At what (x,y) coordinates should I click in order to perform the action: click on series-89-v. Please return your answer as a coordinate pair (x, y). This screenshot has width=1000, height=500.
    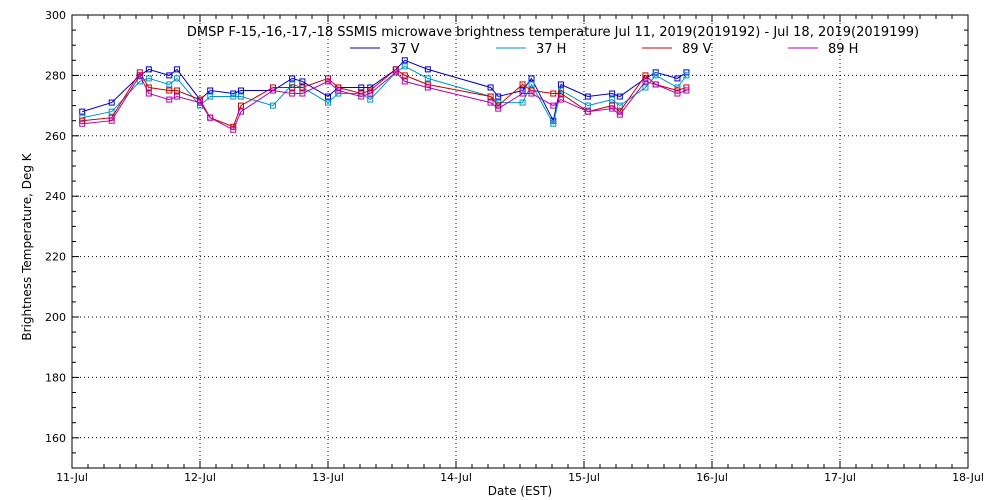
    Looking at the image, I should click on (384, 98).